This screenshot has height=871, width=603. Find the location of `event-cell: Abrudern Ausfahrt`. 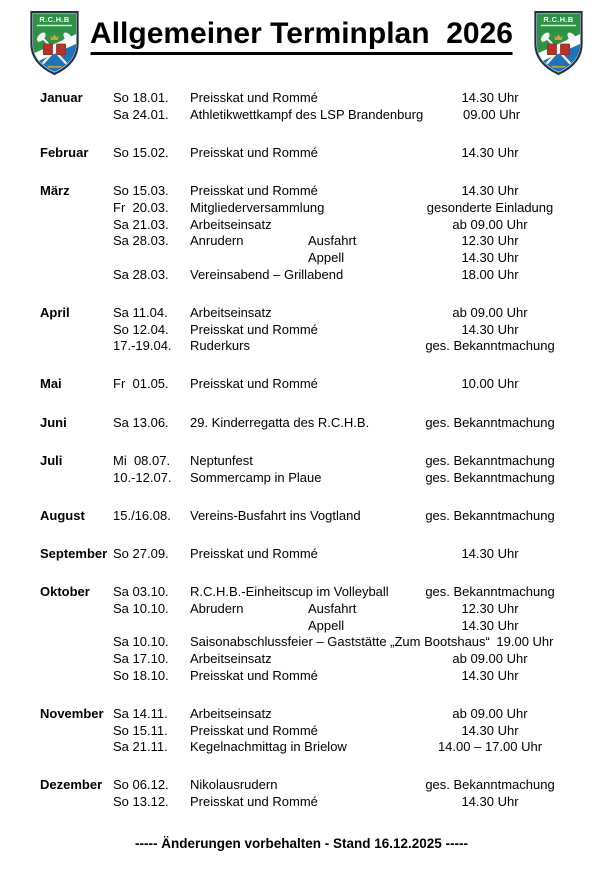

event-cell: Abrudern Ausfahrt is located at coordinates (305, 609).